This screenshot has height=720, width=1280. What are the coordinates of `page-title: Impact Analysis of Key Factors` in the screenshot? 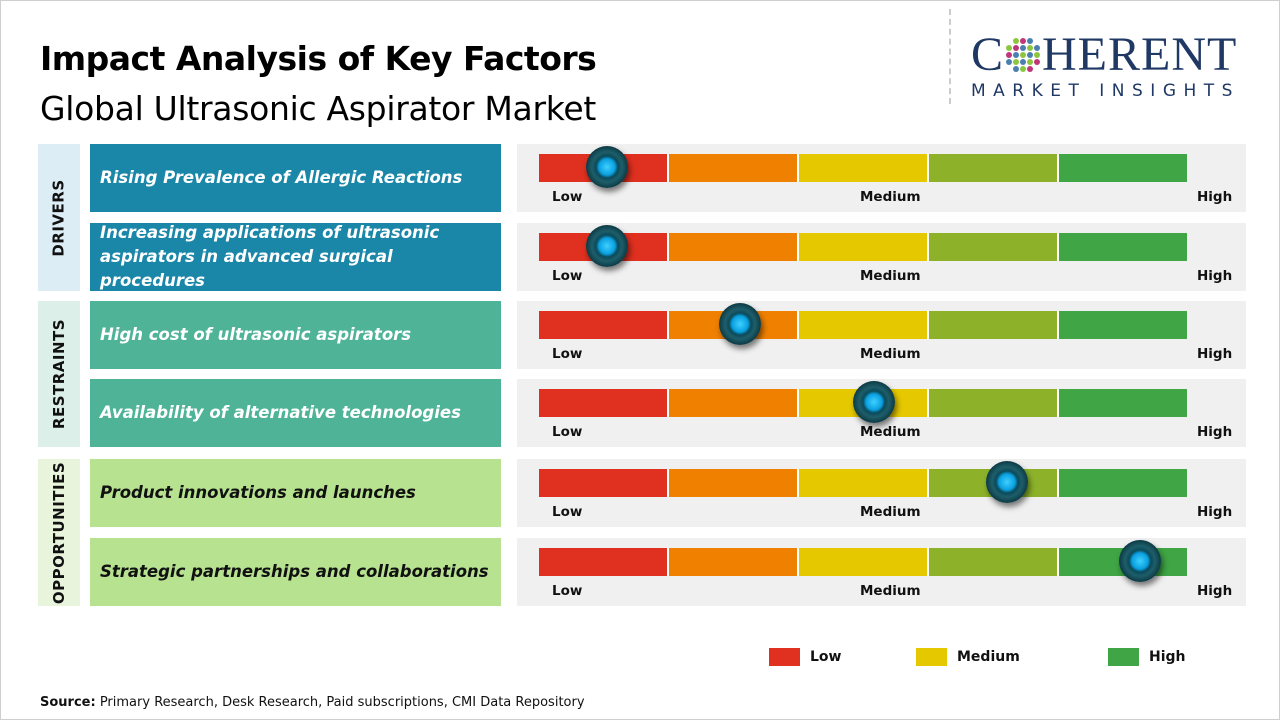 It's located at (318, 58).